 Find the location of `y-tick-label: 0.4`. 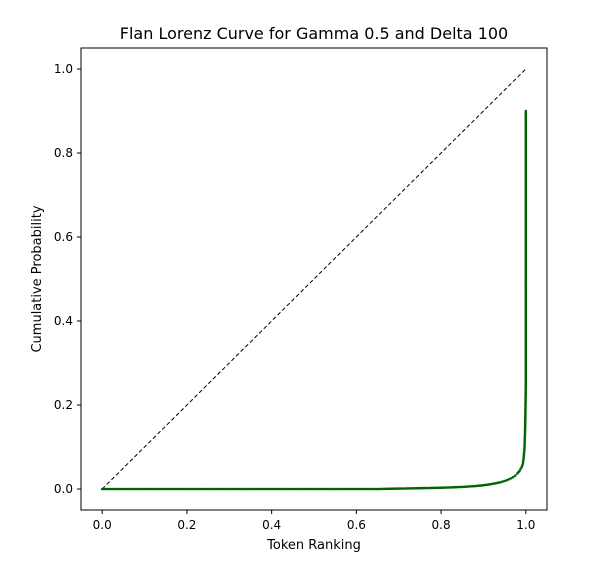

y-tick-label: 0.4 is located at coordinates (63, 321).